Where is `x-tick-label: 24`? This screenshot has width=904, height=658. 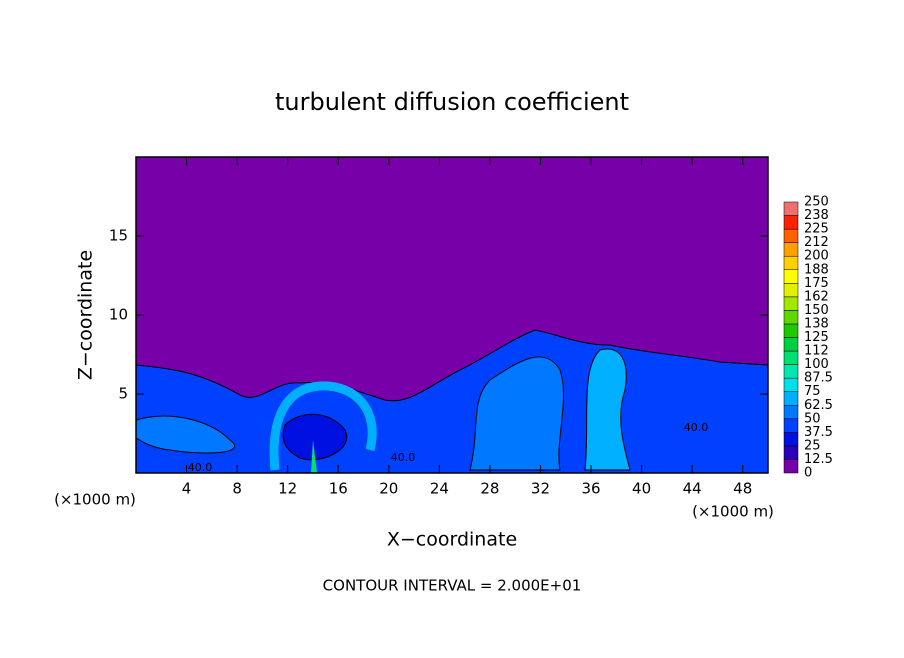 x-tick-label: 24 is located at coordinates (439, 489).